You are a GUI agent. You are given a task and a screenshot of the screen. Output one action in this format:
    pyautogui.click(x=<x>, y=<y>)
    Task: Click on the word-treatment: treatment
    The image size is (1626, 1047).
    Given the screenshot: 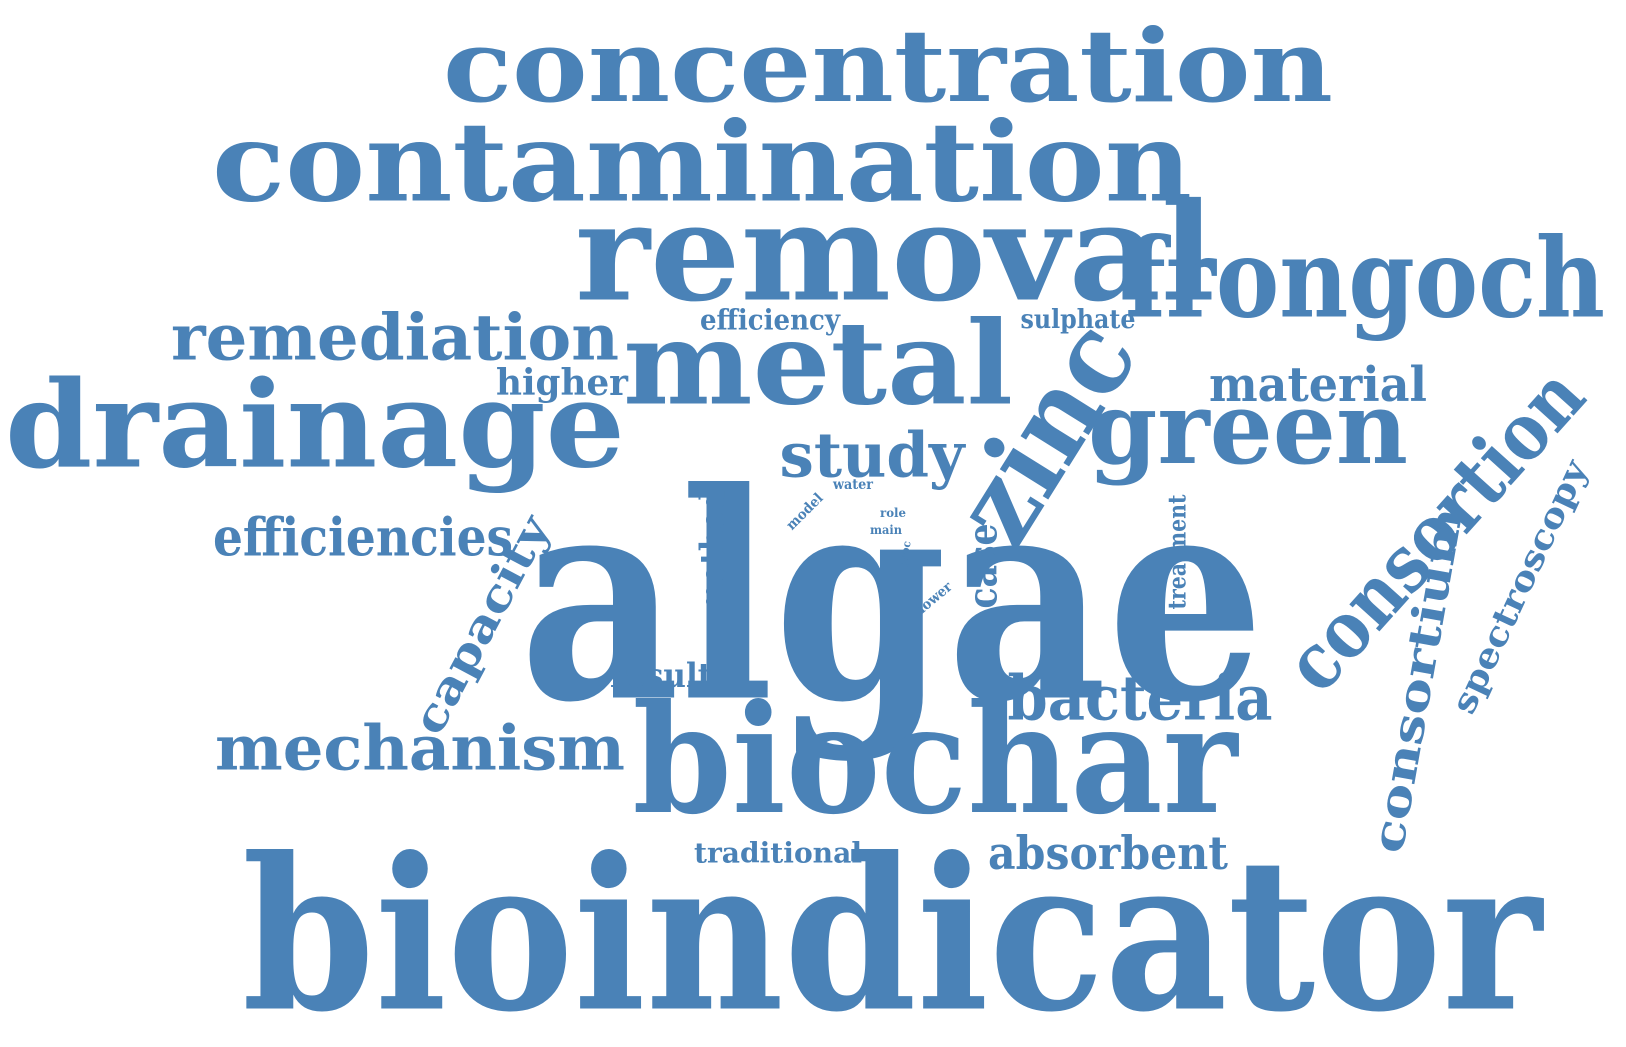 What is the action you would take?
    pyautogui.click(x=1177, y=552)
    